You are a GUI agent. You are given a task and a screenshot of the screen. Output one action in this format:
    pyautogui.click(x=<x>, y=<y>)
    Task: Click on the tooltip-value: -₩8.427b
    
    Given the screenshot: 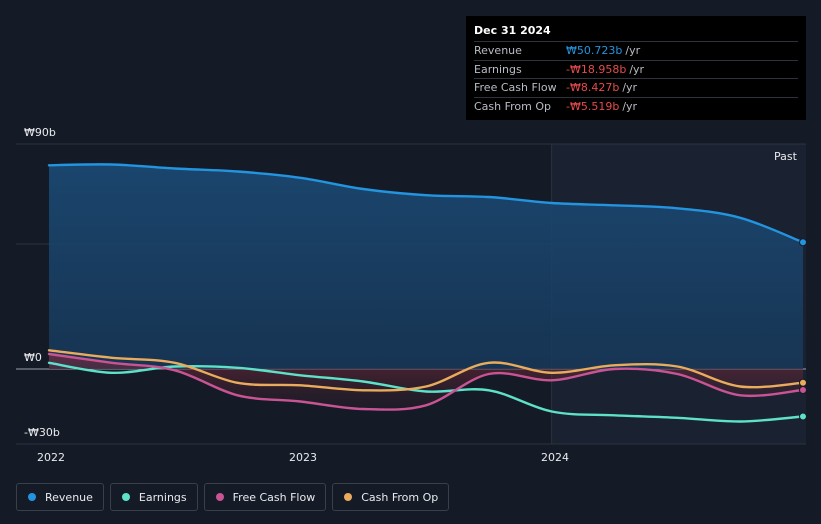 What is the action you would take?
    pyautogui.click(x=593, y=87)
    